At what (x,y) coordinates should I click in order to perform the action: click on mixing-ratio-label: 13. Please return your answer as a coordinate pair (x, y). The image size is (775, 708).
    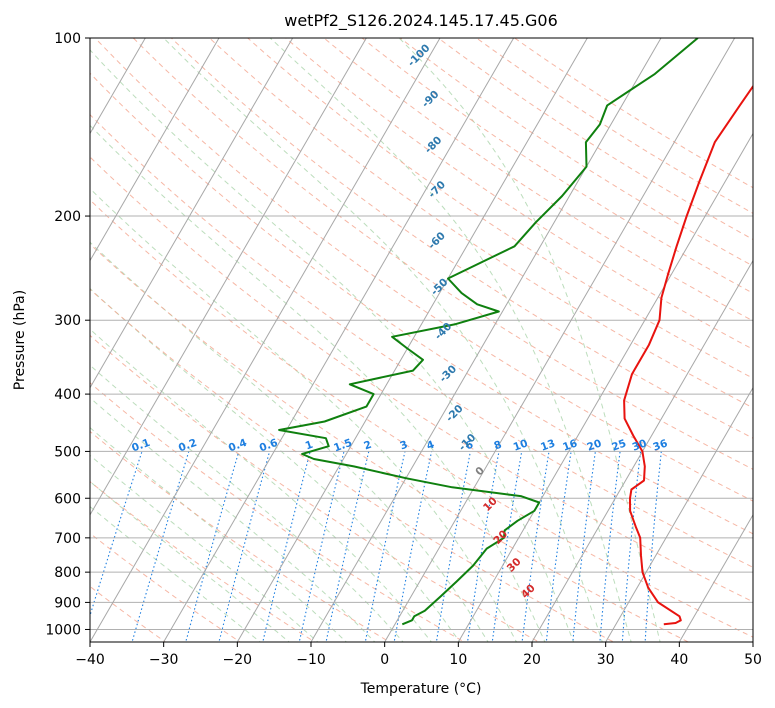
    Looking at the image, I should click on (548, 445).